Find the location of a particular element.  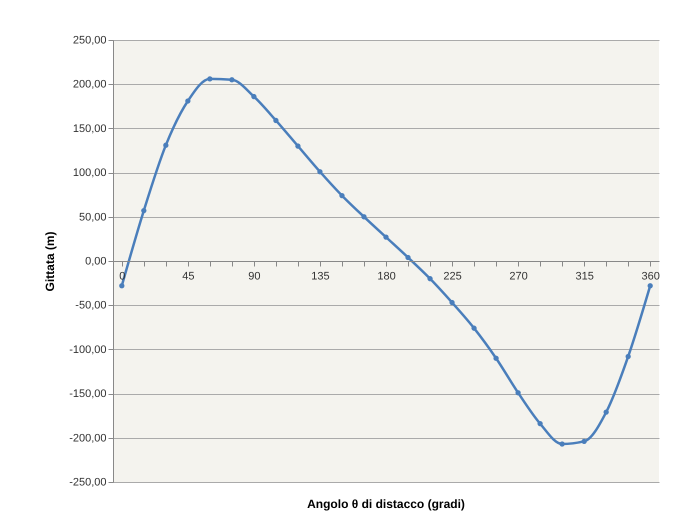

y-tick-label: 100,00 is located at coordinates (89, 173).